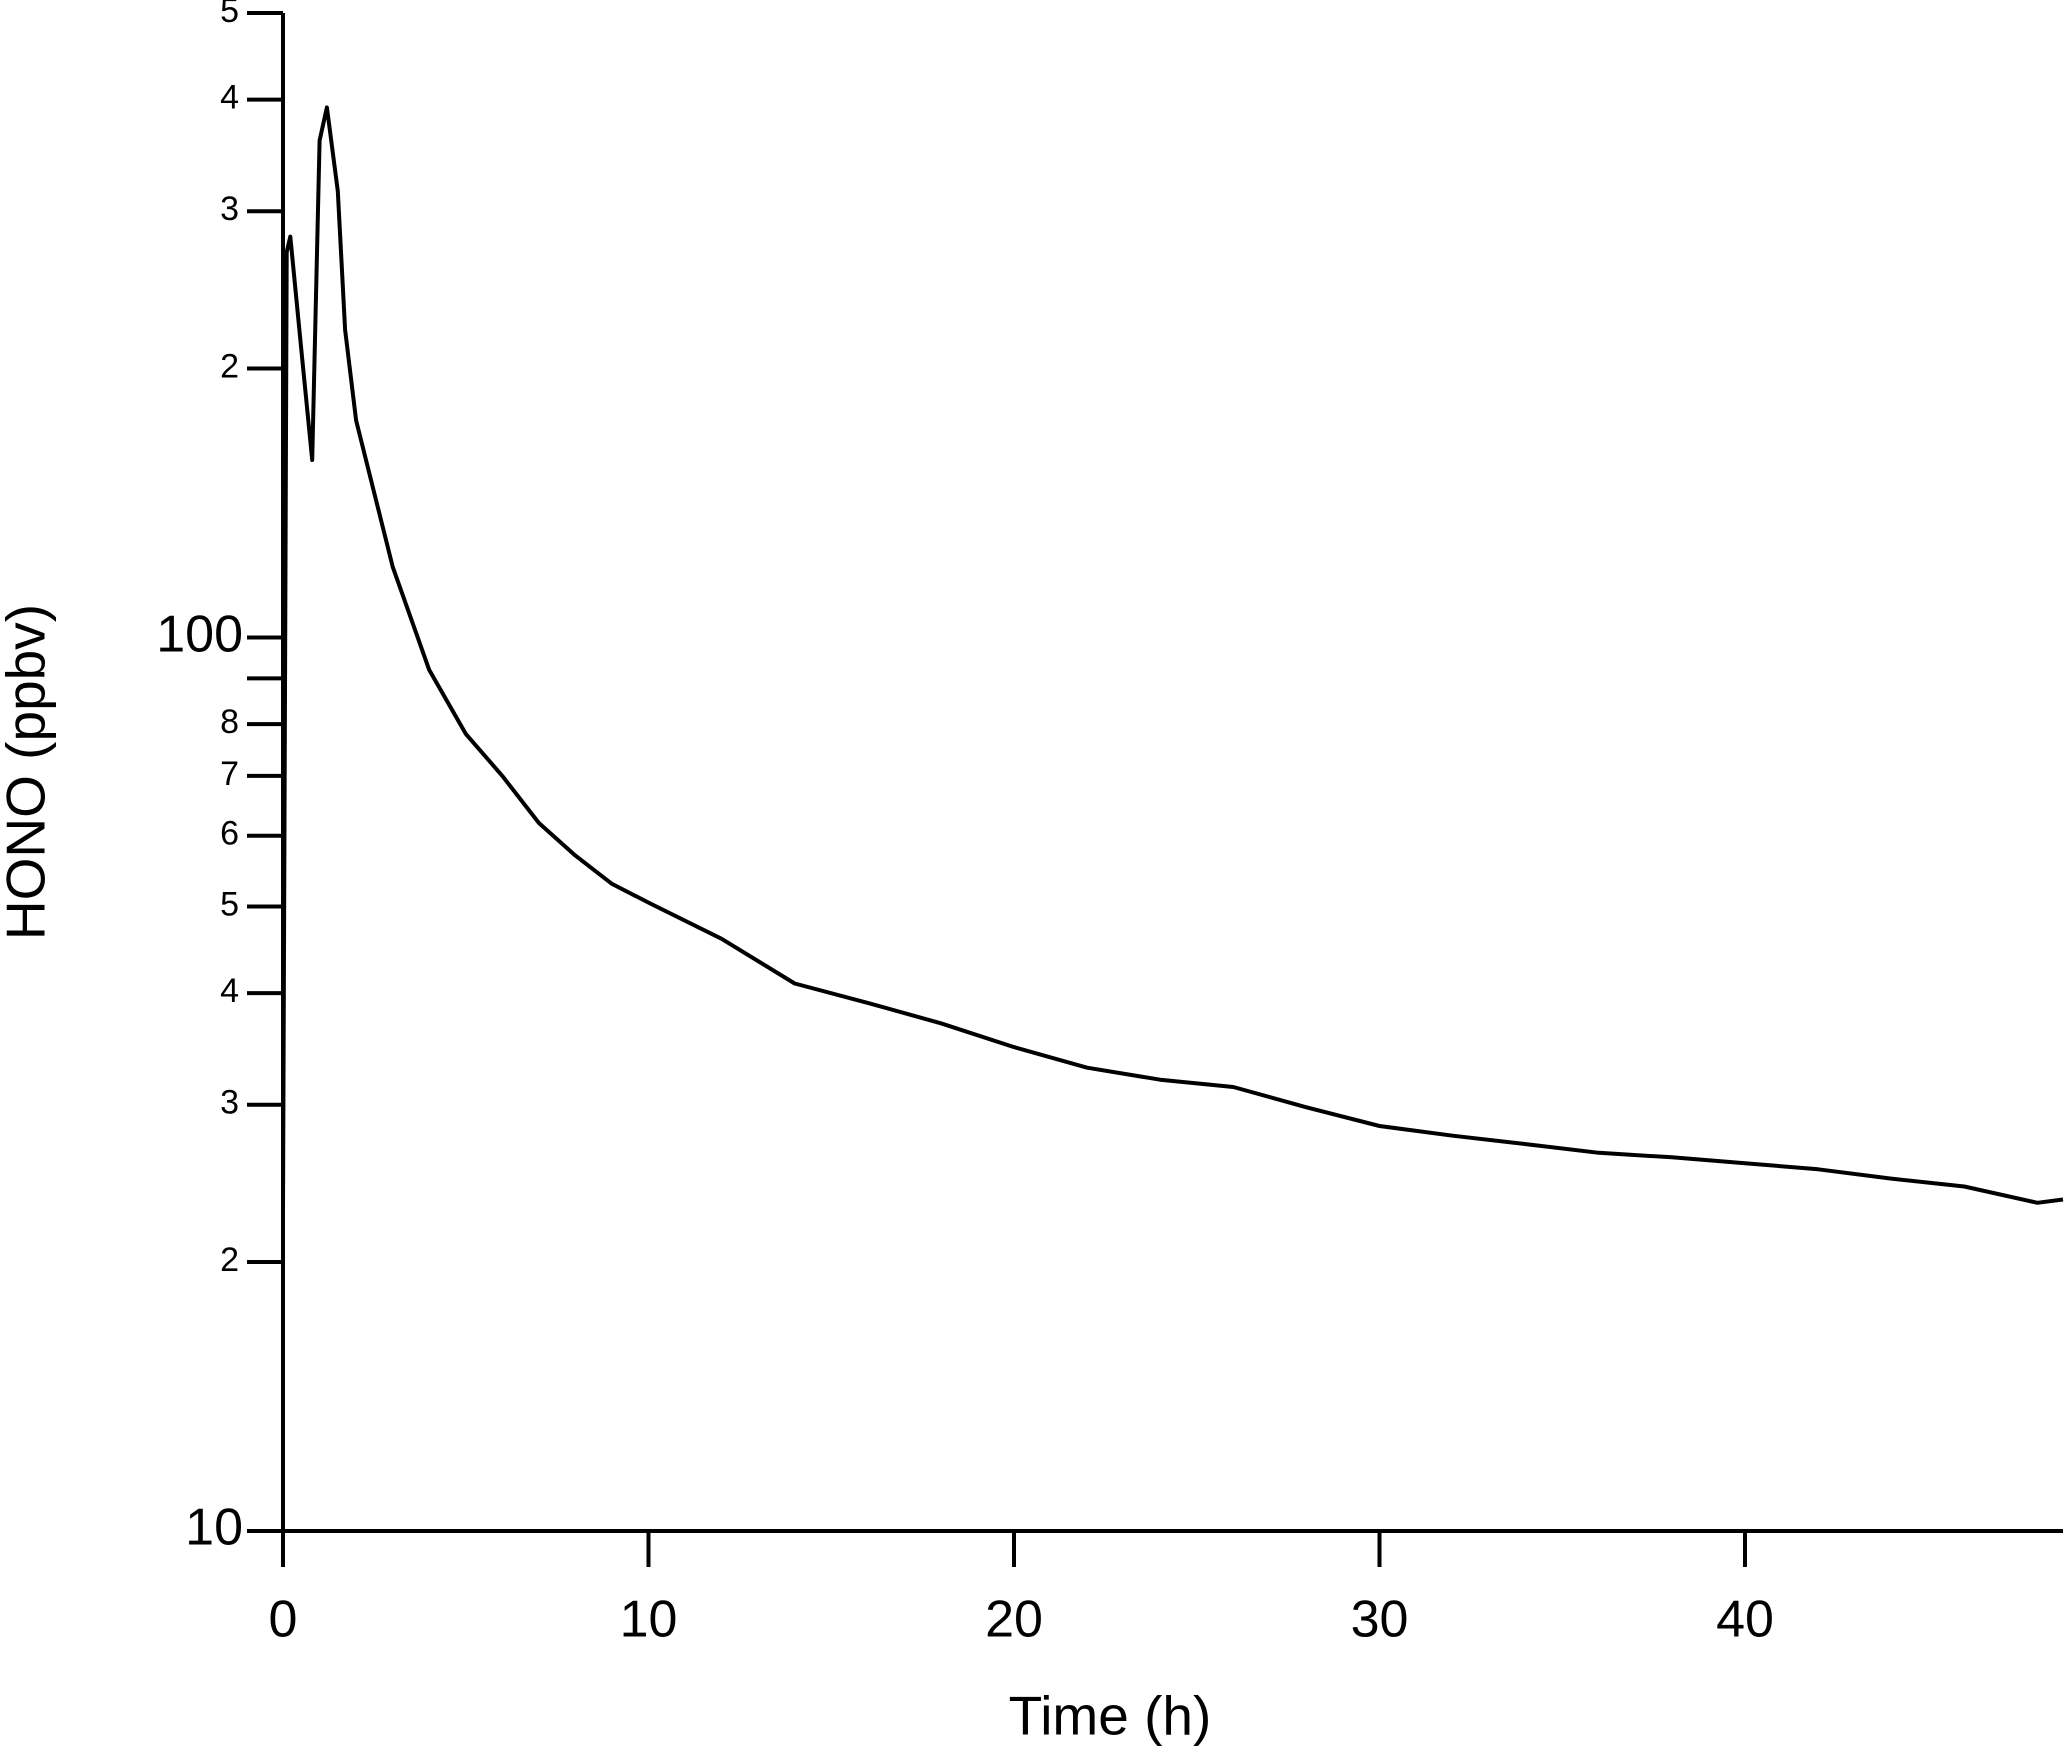 The height and width of the screenshot is (1757, 2067). I want to click on x-tick-label: 30, so click(1380, 1620).